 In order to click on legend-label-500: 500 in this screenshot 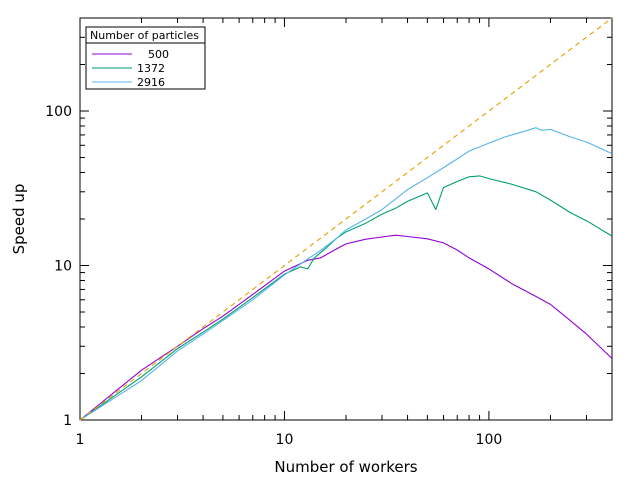, I will do `click(158, 54)`.